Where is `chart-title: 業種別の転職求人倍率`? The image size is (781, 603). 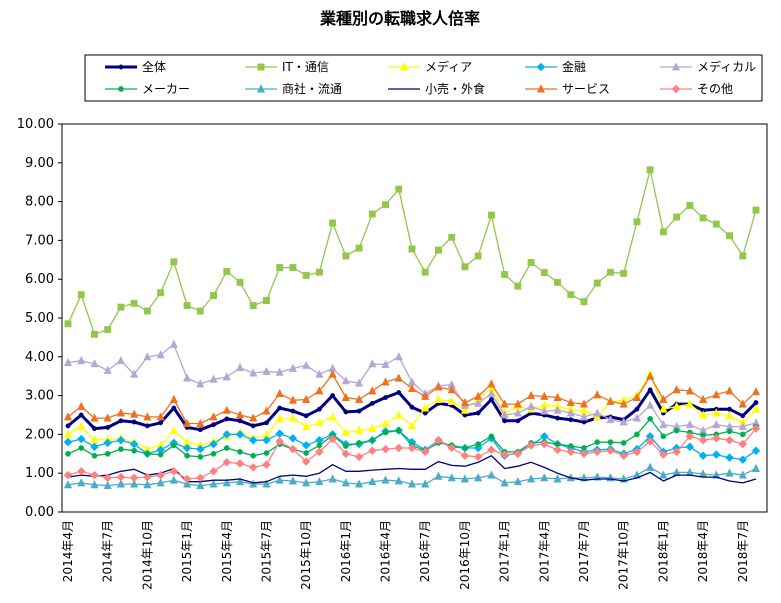
chart-title: 業種別の転職求人倍率 is located at coordinates (399, 18).